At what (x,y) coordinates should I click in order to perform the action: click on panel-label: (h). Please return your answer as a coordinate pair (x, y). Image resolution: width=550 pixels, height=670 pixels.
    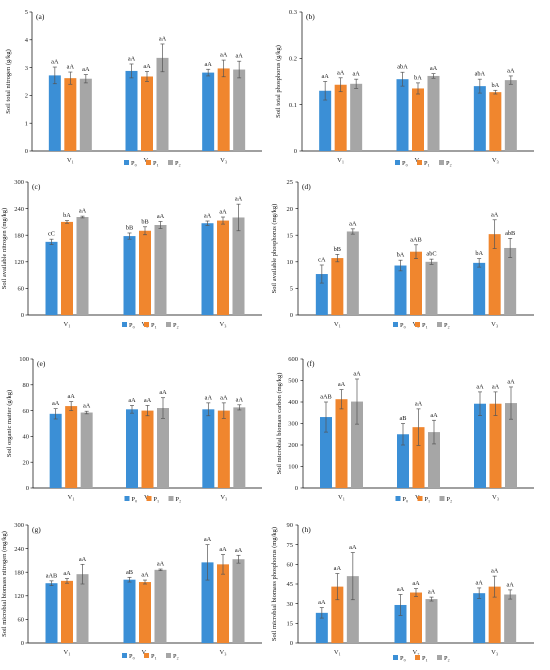
    Looking at the image, I should click on (306, 529).